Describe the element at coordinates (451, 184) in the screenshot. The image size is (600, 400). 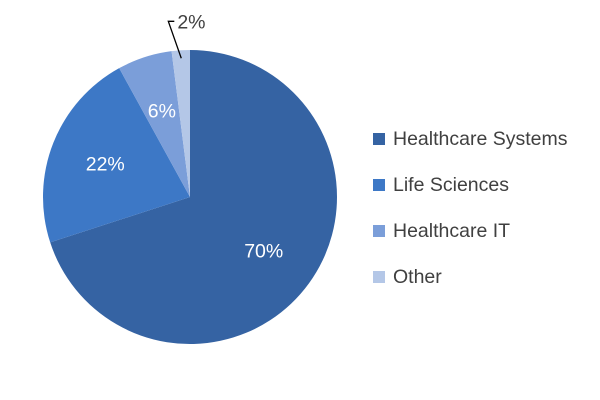
I see `legend-label-life-sciences: Life Sciences` at that location.